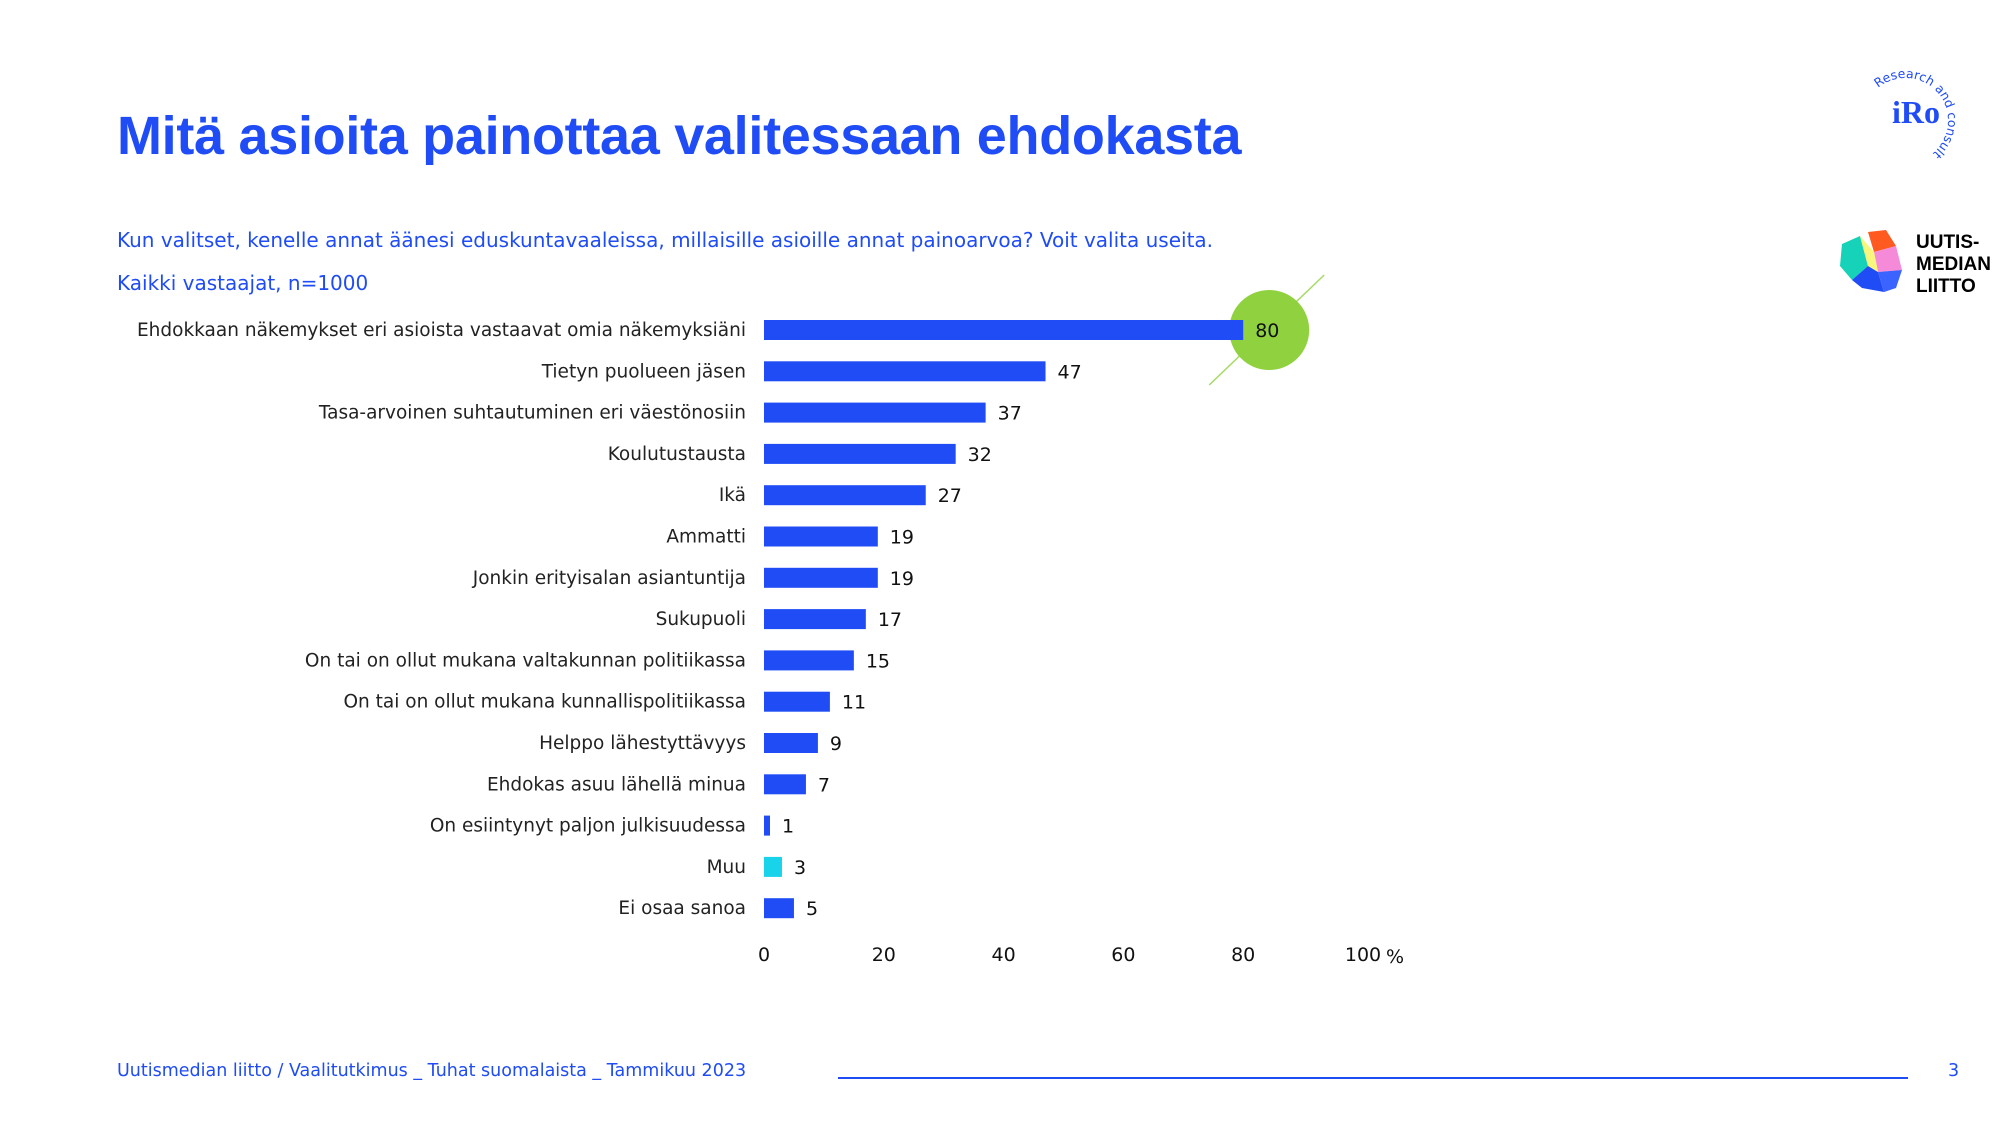 The image size is (2000, 1125). Describe the element at coordinates (980, 455) in the screenshot. I see `value-label: 32` at that location.